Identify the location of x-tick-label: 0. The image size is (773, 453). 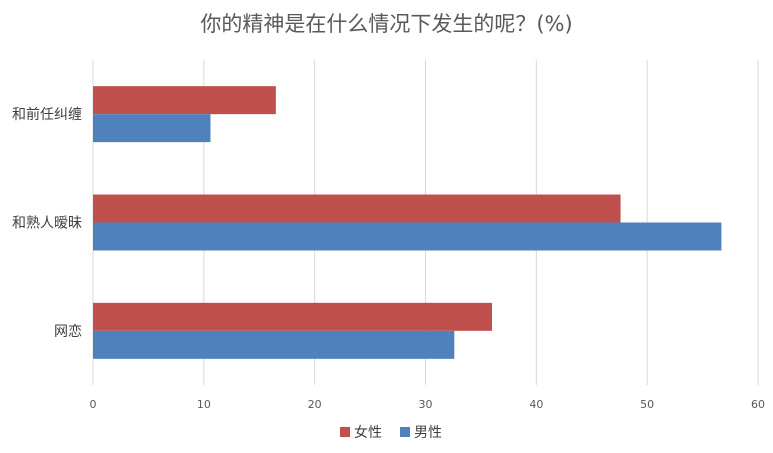
(93, 404).